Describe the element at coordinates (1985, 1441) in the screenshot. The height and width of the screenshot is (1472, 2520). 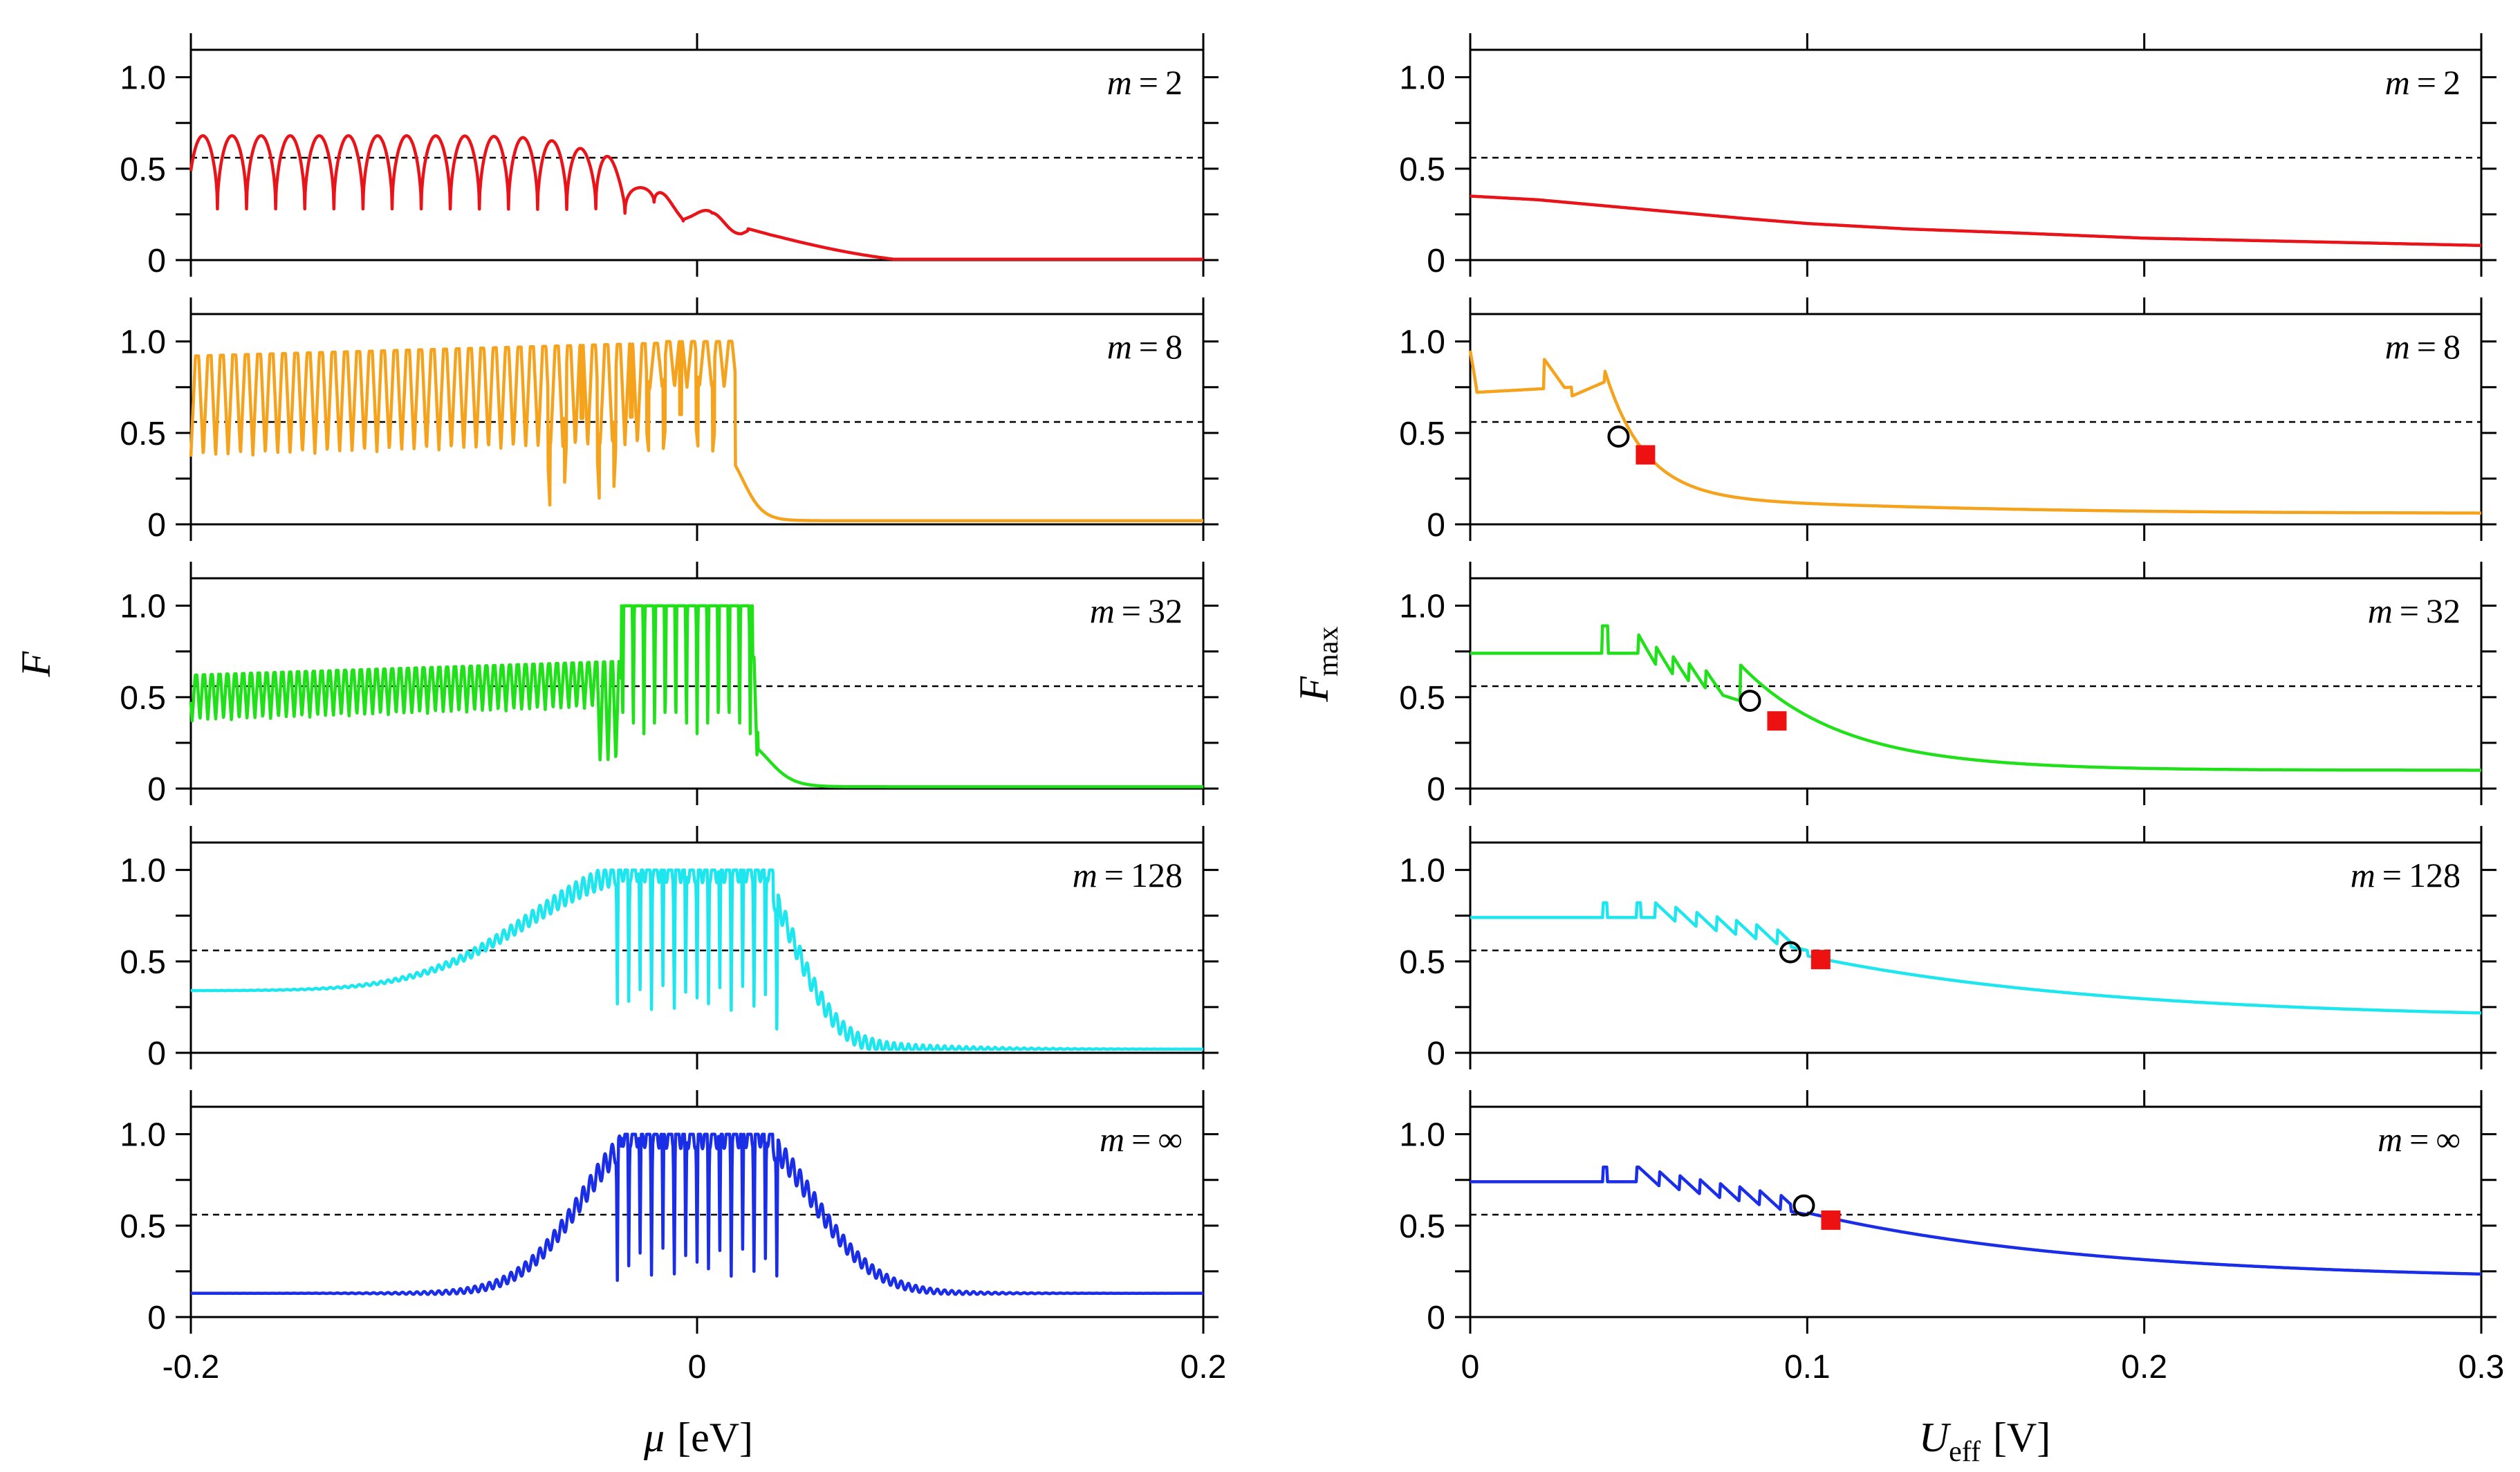
I see `right-x-axis-title: Ueff [V]` at that location.